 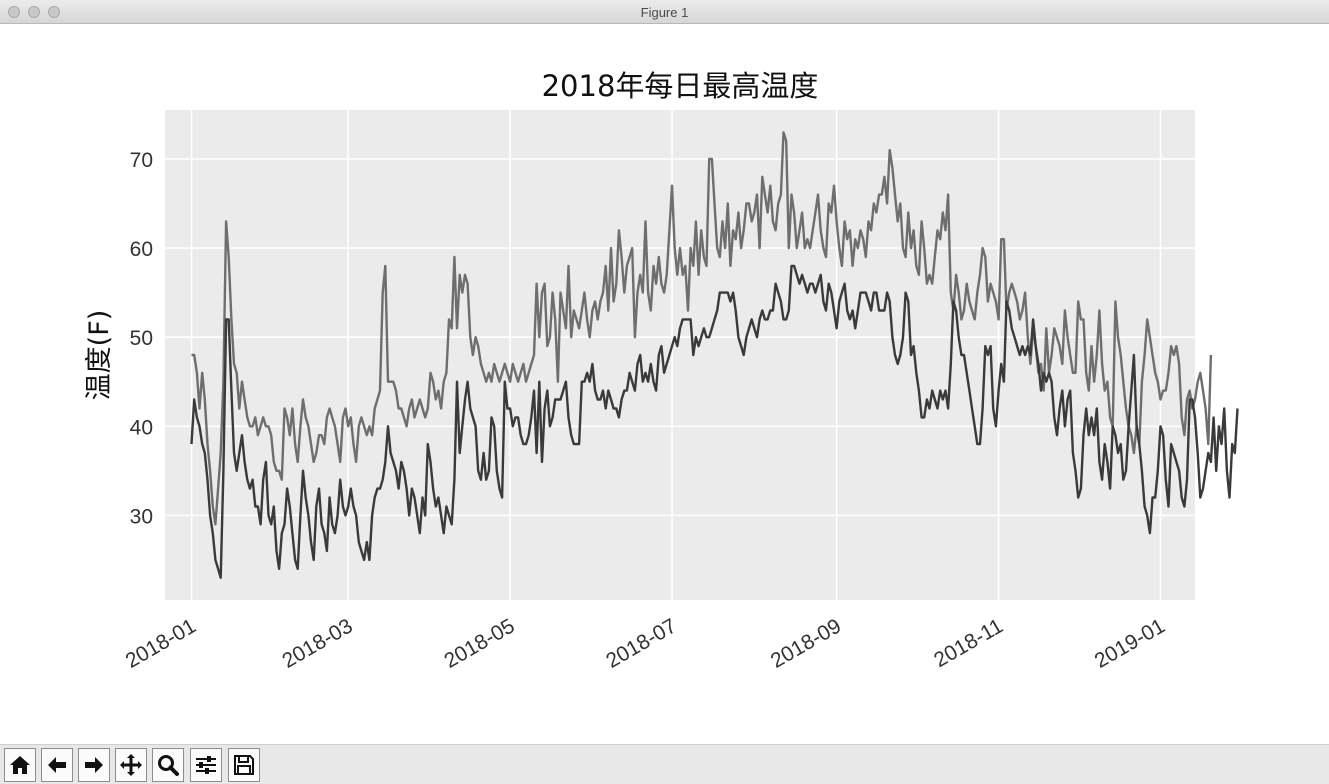 I want to click on y-tick-label: 60, so click(x=141, y=249).